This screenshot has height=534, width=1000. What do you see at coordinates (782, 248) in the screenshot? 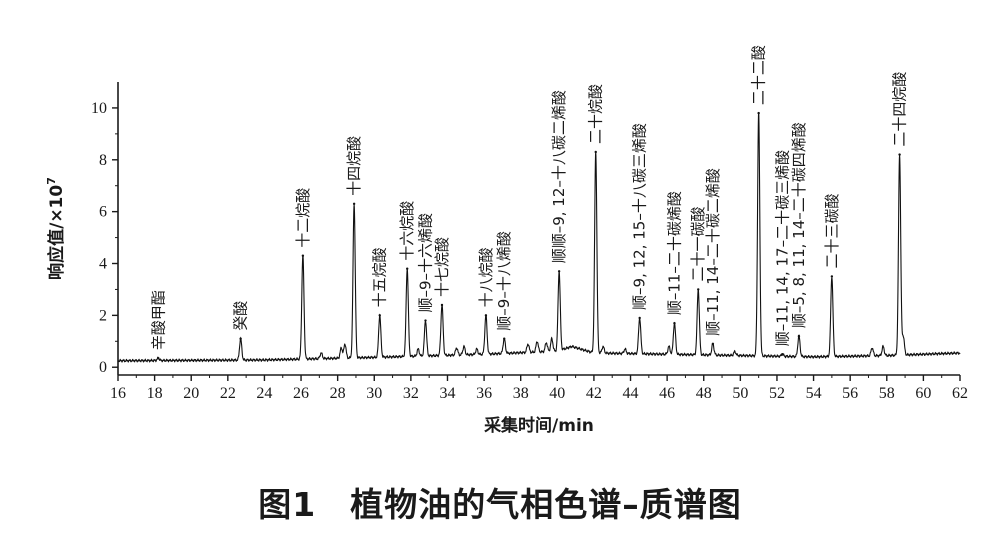
I see `peak-label: 顺–11, 14, 17–二十碳三烯酸` at bounding box center [782, 248].